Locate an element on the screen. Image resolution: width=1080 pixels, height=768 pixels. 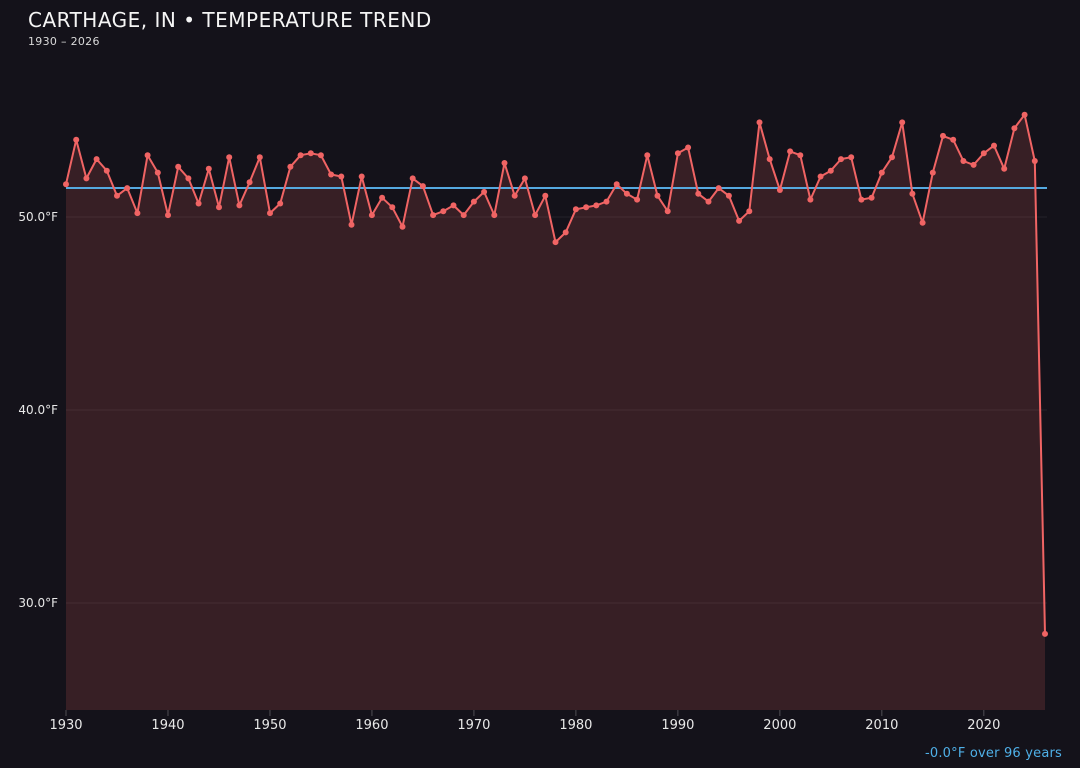
x-axis-tick-label: 2010 is located at coordinates (881, 725).